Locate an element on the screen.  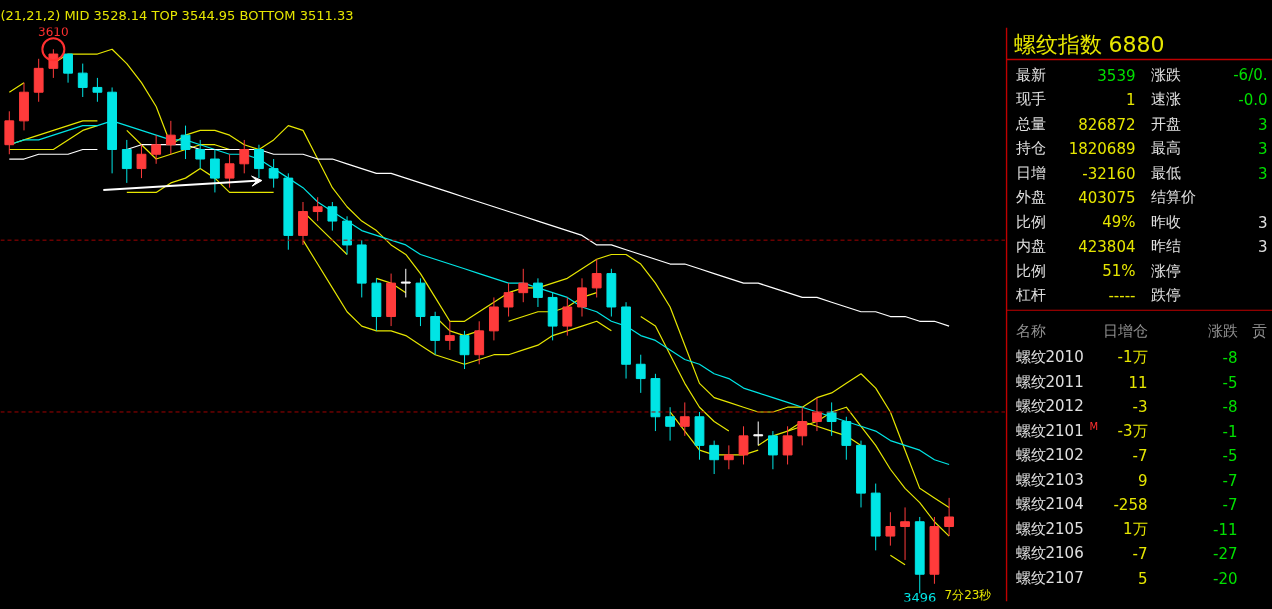
annotation: 7分23秒 is located at coordinates (968, 594).